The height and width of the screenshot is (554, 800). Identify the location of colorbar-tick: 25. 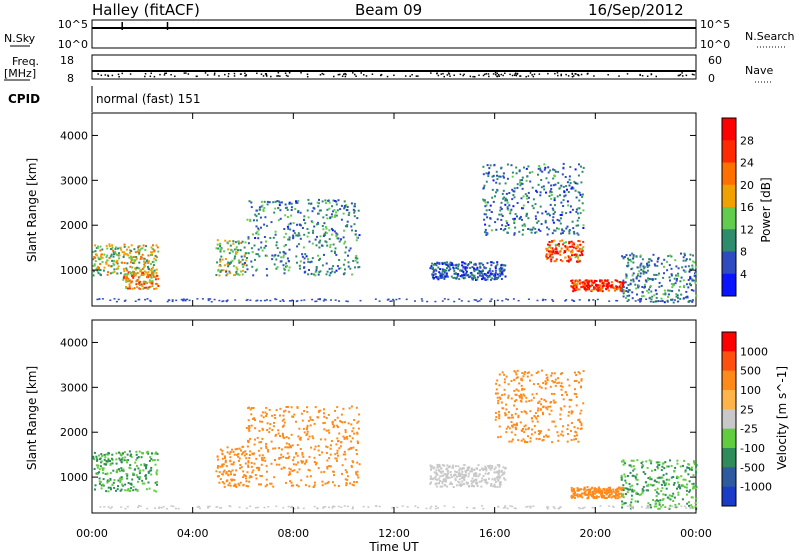
(747, 409).